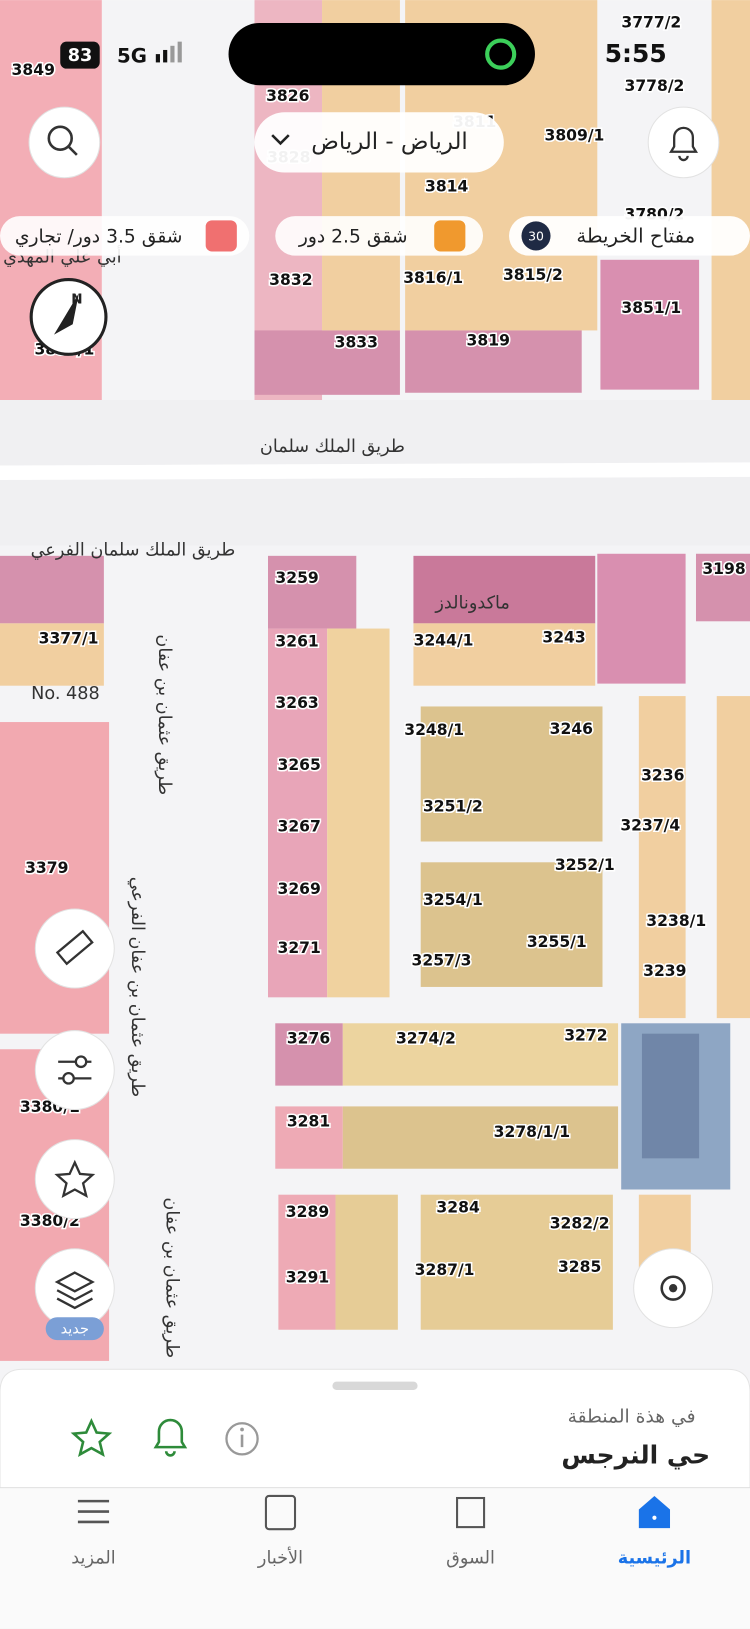 The height and width of the screenshot is (1629, 750). What do you see at coordinates (93, 1558) in the screenshot?
I see `tab-label: المزيد` at bounding box center [93, 1558].